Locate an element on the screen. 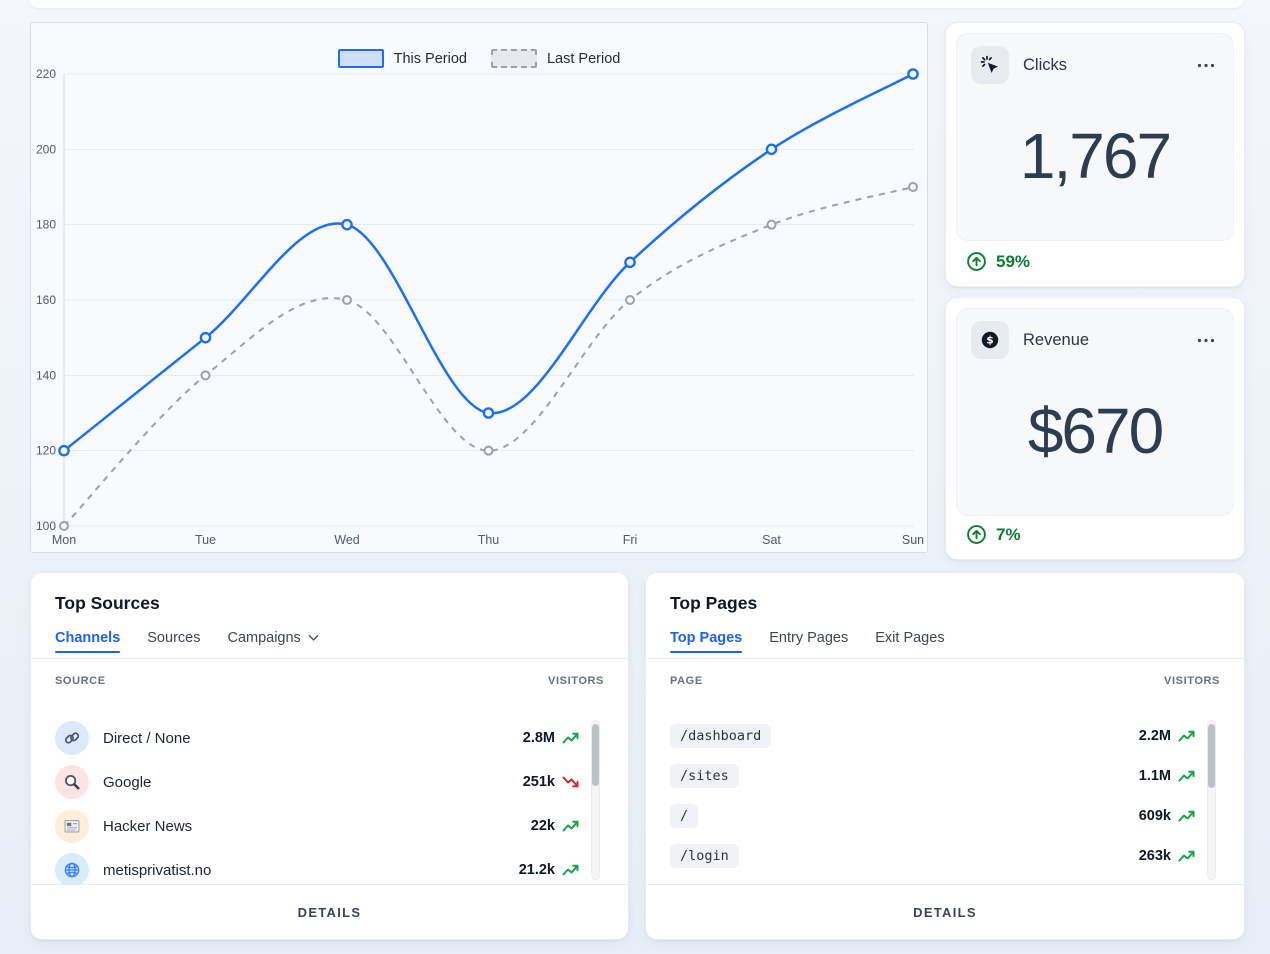  newspaper-icon is located at coordinates (72, 826).